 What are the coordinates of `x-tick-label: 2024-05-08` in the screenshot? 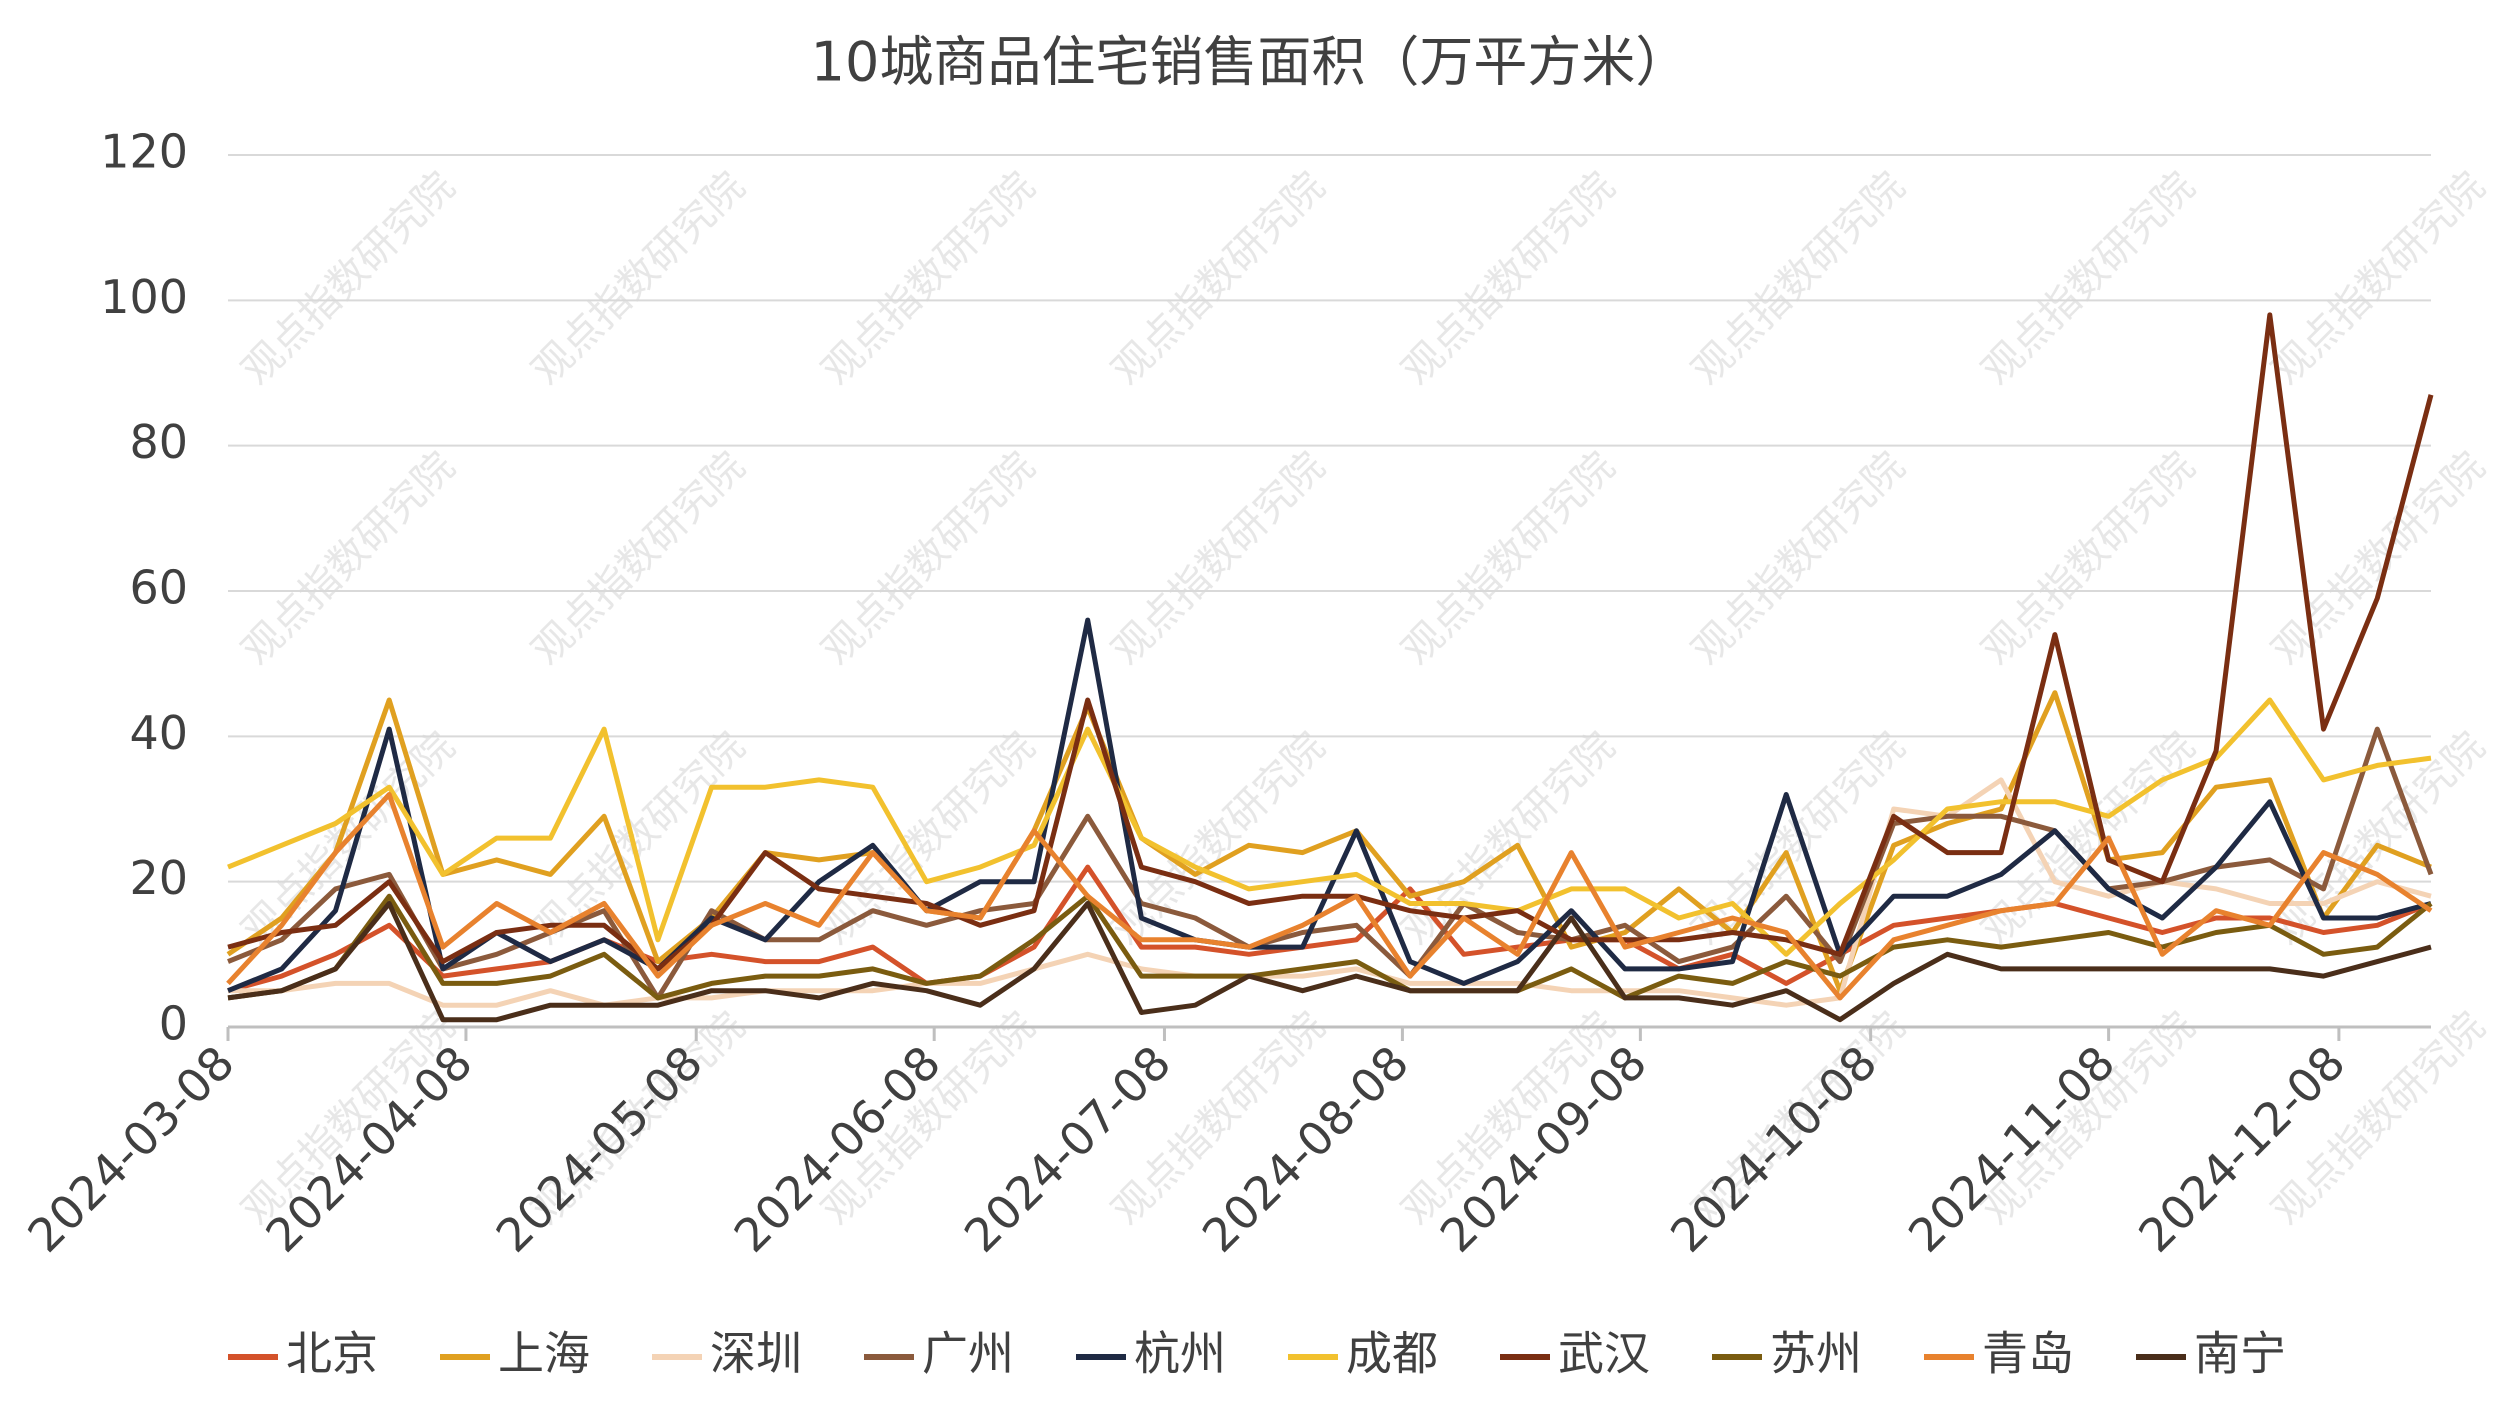 It's located at (599, 1148).